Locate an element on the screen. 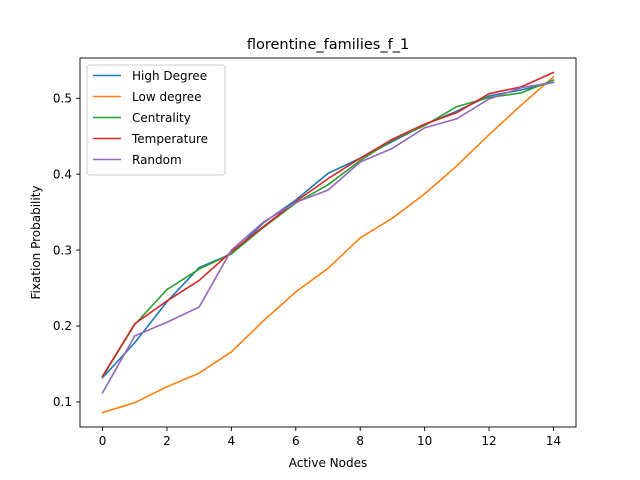  x-tick-label: 0 is located at coordinates (103, 441).